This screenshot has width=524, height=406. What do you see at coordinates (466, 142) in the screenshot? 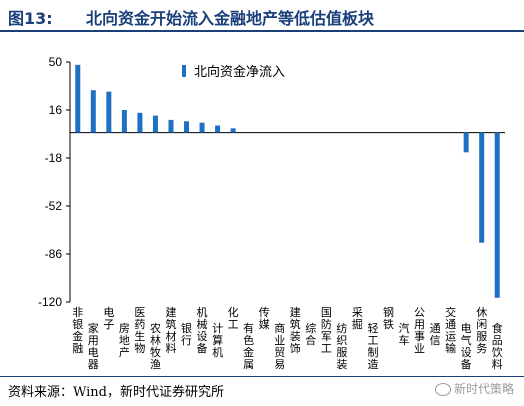
I see `bar-电气设备` at bounding box center [466, 142].